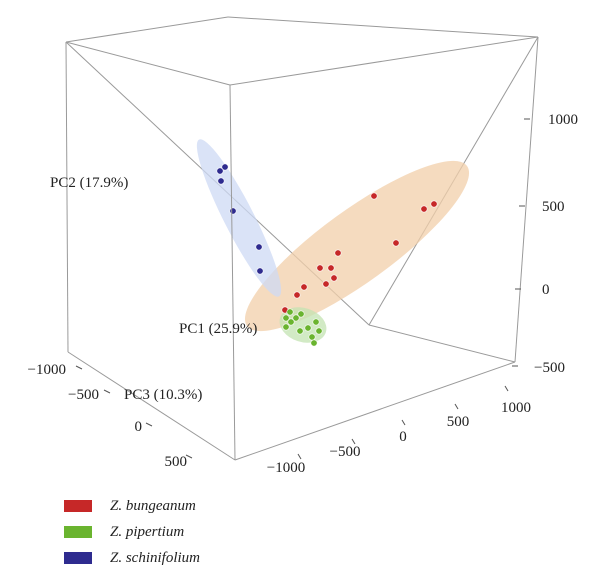  I want to click on pc3-tick-label: −1000, so click(47, 370).